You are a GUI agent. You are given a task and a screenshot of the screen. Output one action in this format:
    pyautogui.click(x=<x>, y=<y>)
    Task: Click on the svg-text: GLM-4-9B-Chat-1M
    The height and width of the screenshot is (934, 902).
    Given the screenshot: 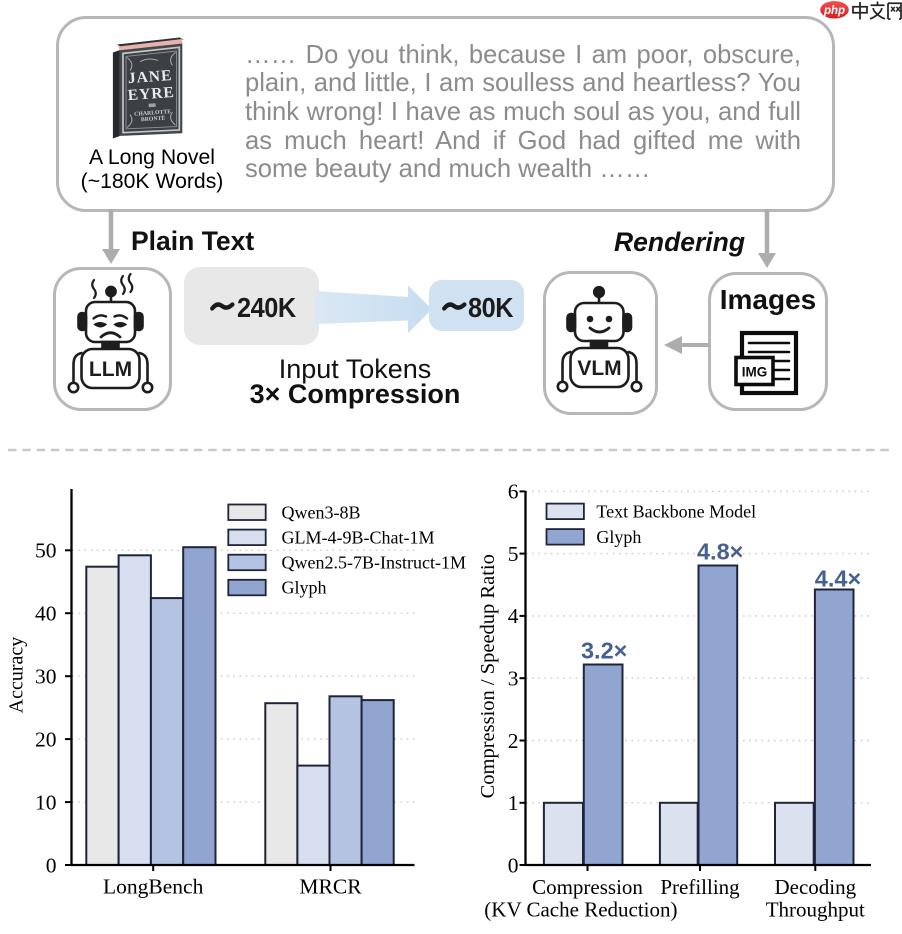 What is the action you would take?
    pyautogui.click(x=358, y=537)
    